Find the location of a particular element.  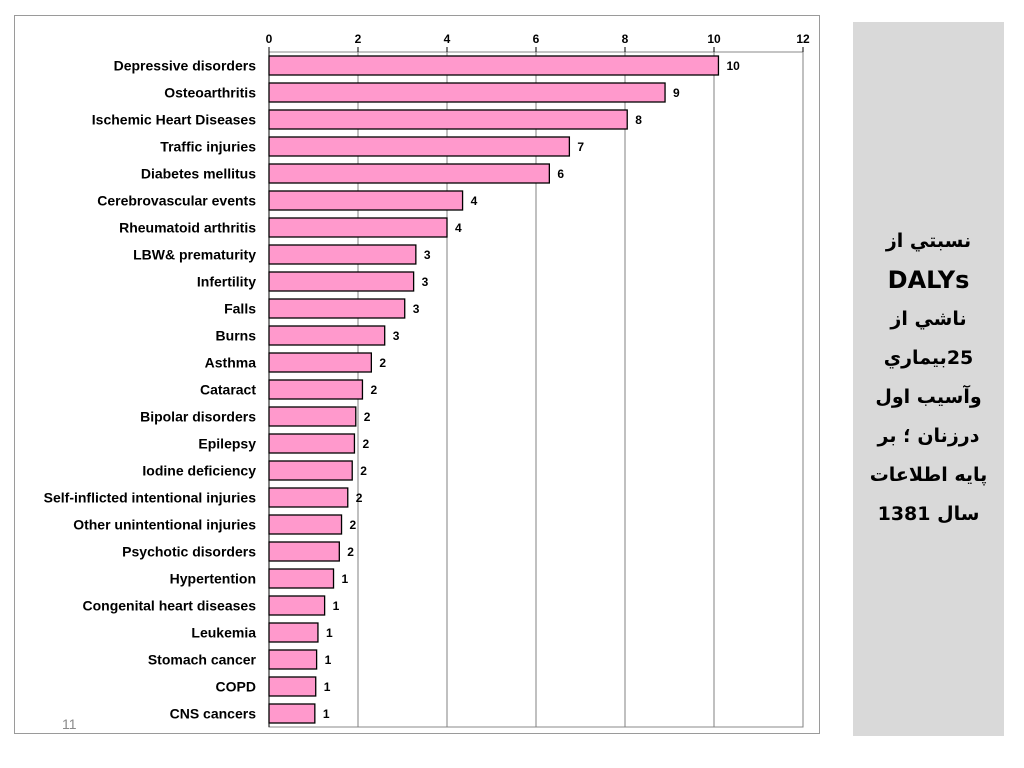

category-label: Asthma is located at coordinates (231, 363).